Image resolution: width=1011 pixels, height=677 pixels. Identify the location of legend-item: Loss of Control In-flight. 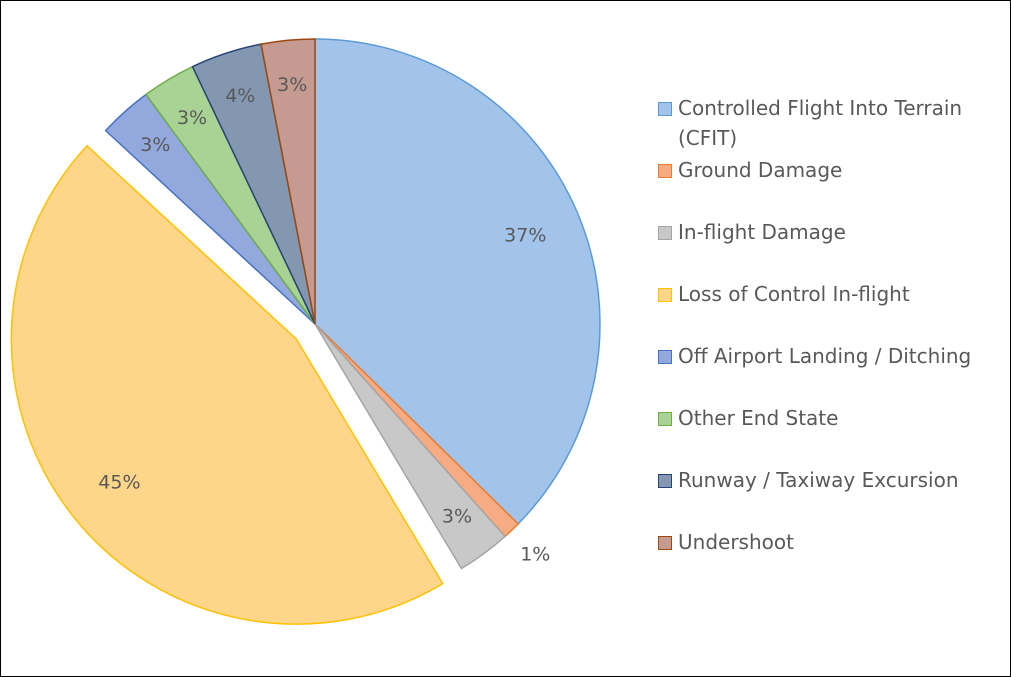
(823, 310).